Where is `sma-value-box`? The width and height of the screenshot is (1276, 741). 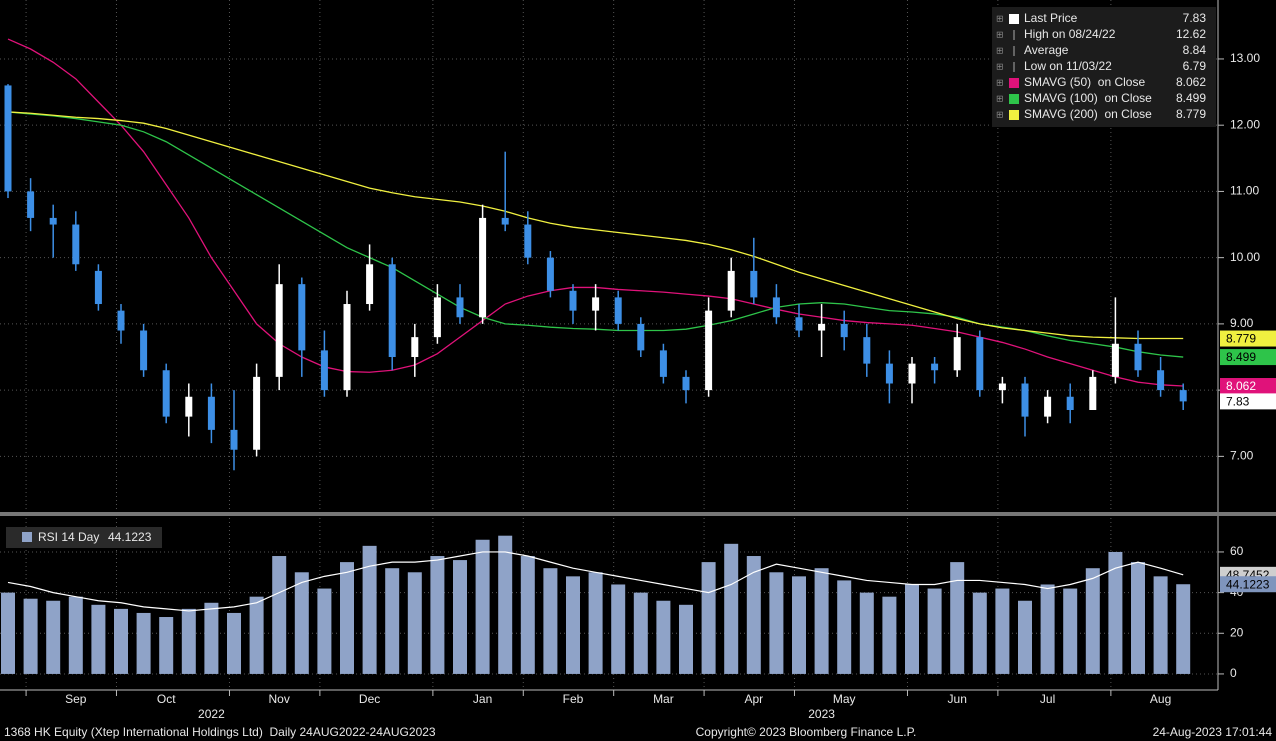
sma-value-box is located at coordinates (1248, 338).